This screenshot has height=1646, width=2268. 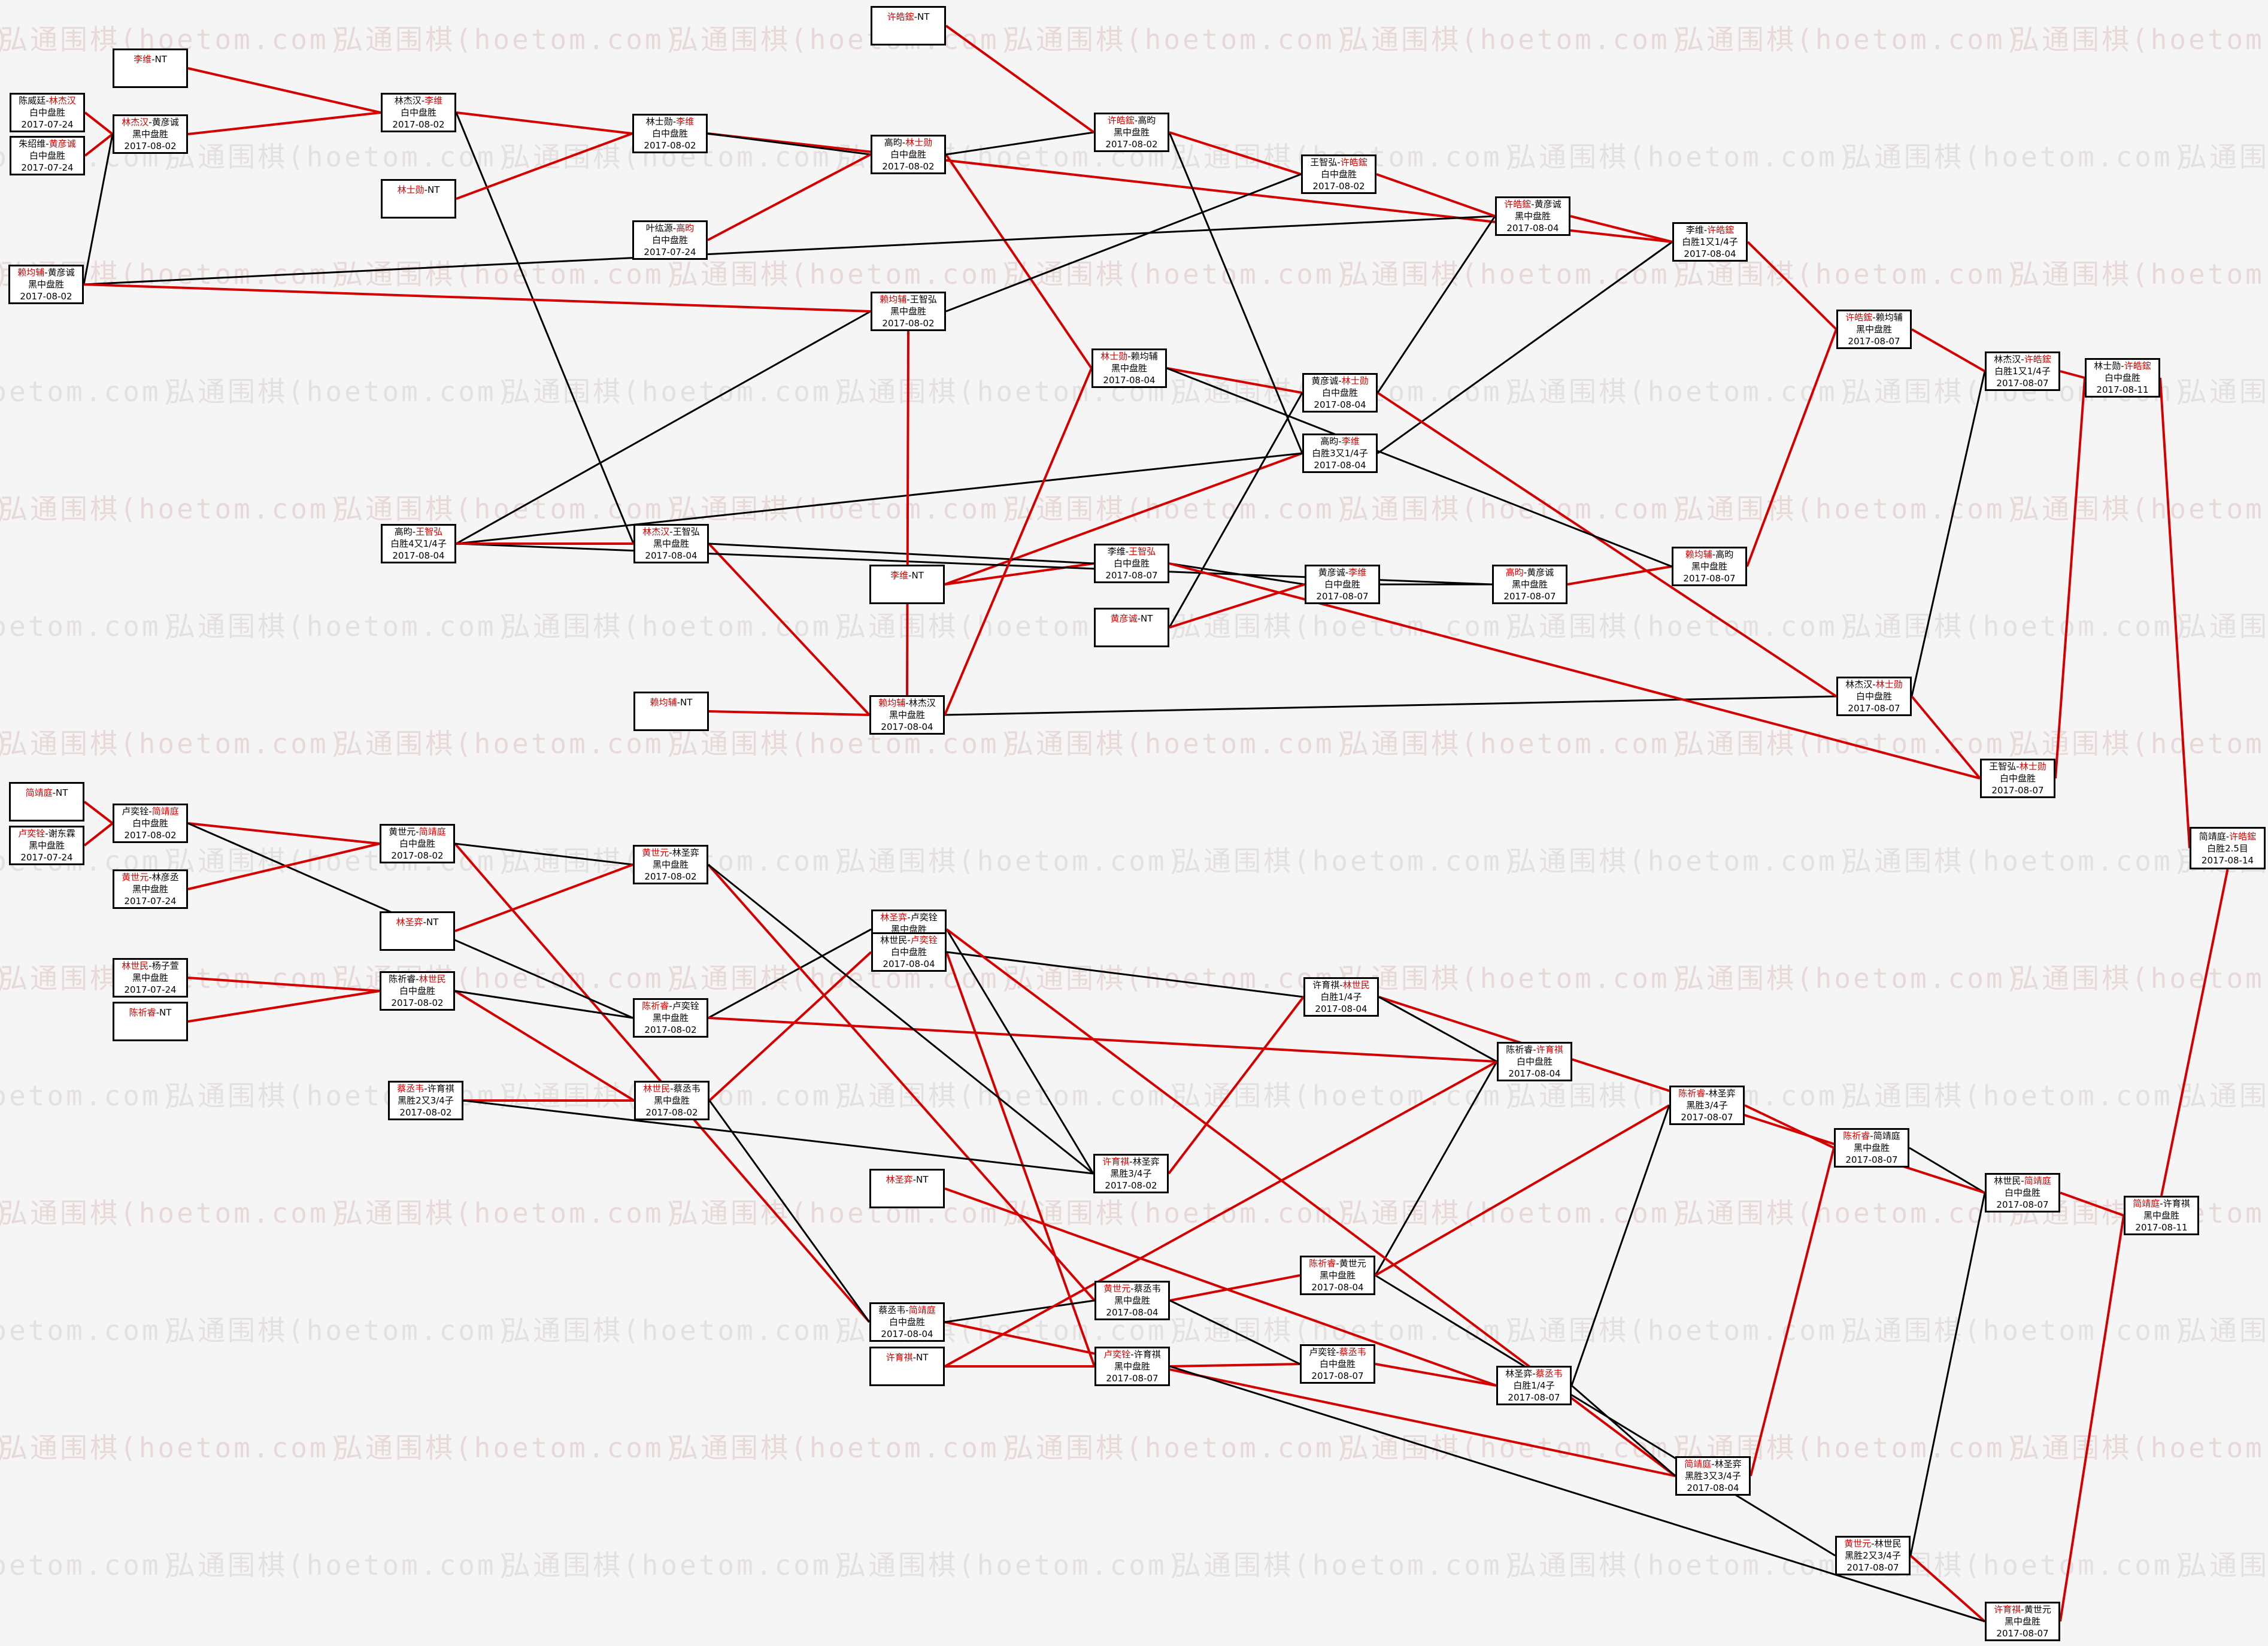 I want to click on match-box-n09: 高昀-林士勋 白中盘胜 2017-08-02, so click(x=908, y=154).